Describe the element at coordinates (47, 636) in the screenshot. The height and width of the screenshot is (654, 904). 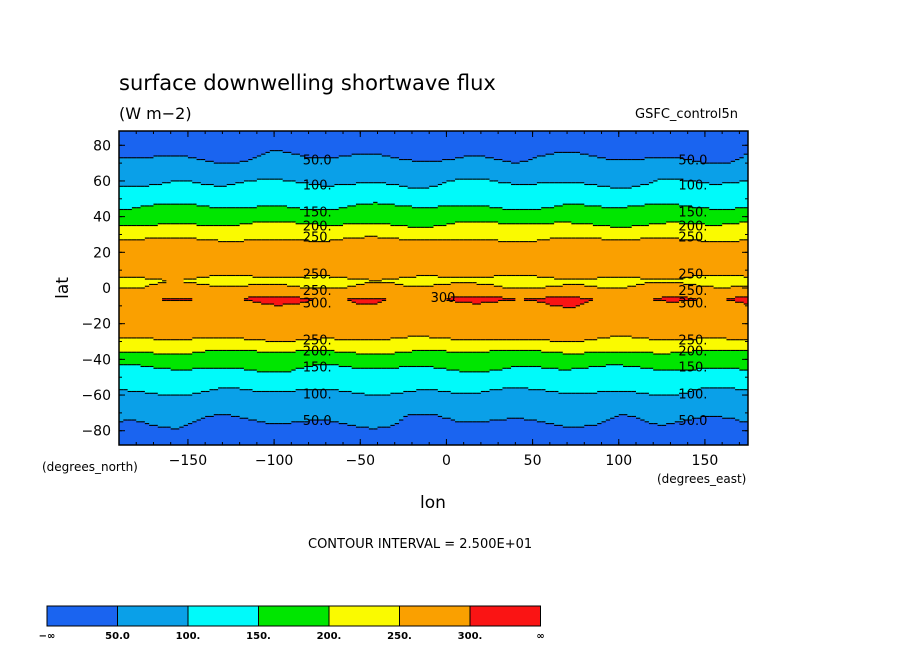
I see `colorbar-label: −∞` at that location.